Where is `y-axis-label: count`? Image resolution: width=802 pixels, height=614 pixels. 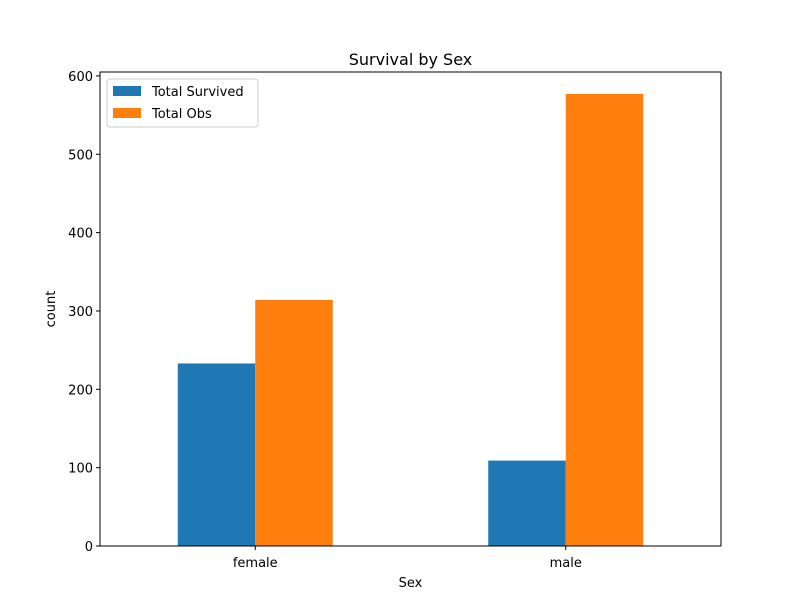
y-axis-label: count is located at coordinates (51, 309).